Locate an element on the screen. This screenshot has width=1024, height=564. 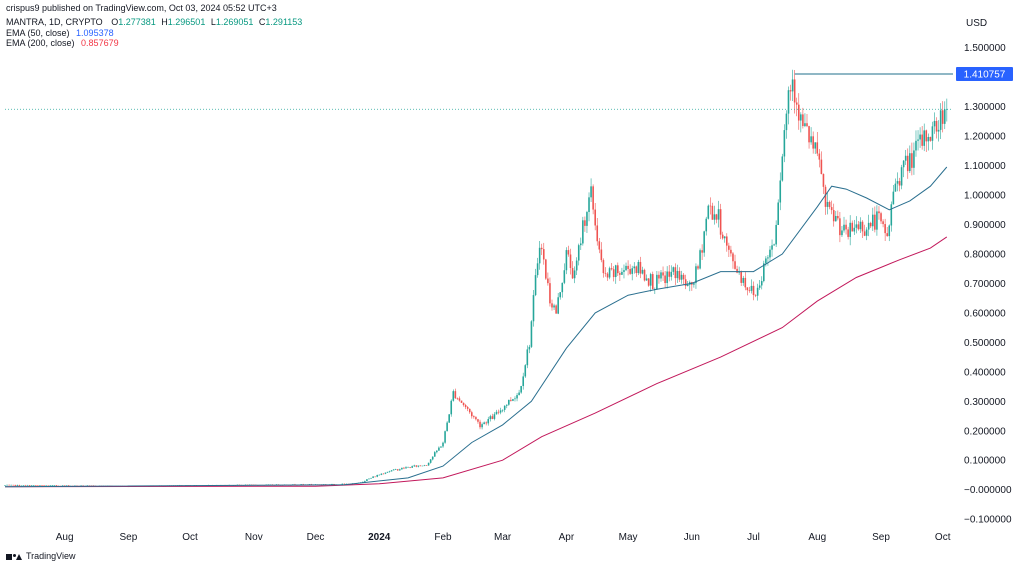
ema200-row: EMA (200, close) 0.857679 is located at coordinates (154, 43).